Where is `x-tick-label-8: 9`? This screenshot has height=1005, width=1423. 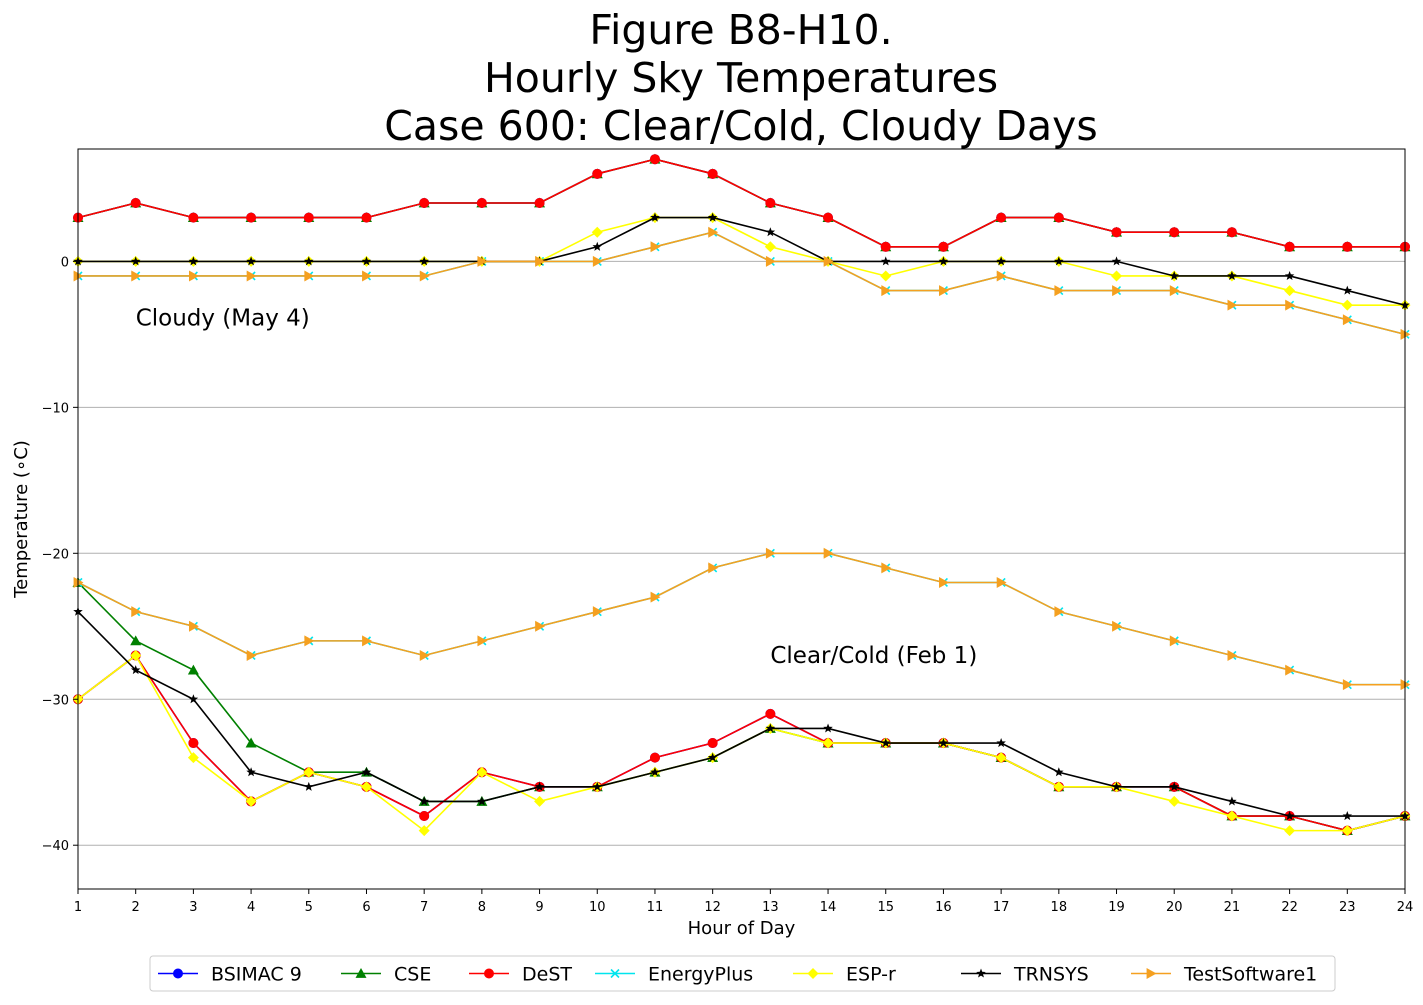 x-tick-label-8: 9 is located at coordinates (539, 907).